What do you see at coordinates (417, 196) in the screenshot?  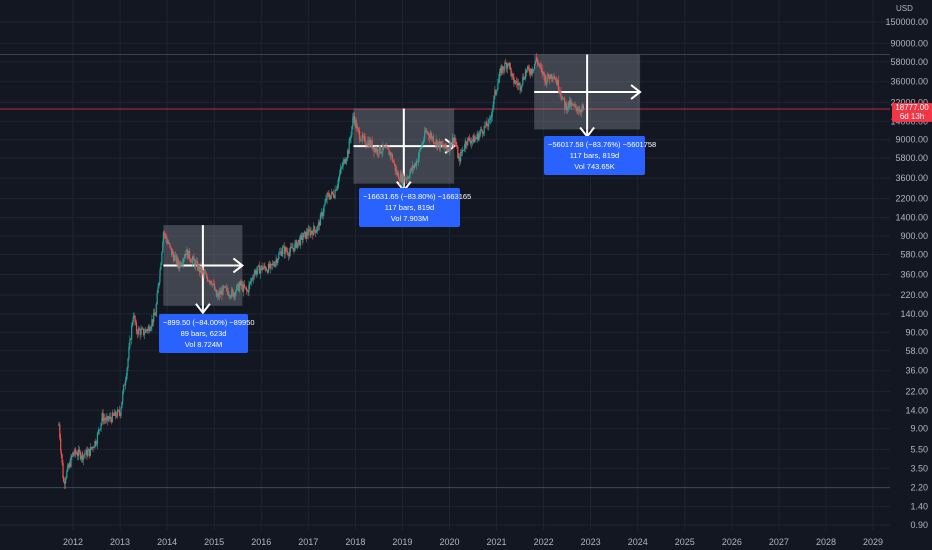 I see `measure-change: −16631.65 (−83.80%) −1663165` at bounding box center [417, 196].